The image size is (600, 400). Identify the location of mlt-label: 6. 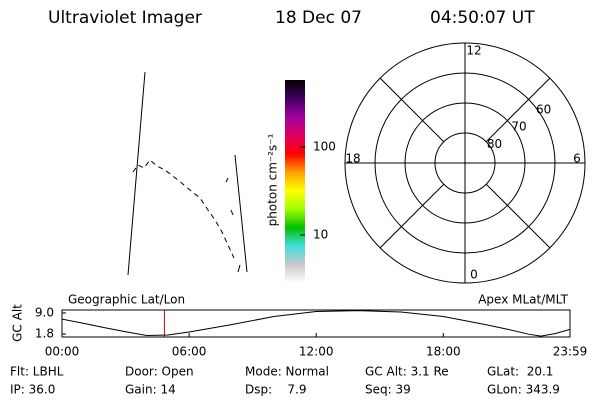
(577, 159).